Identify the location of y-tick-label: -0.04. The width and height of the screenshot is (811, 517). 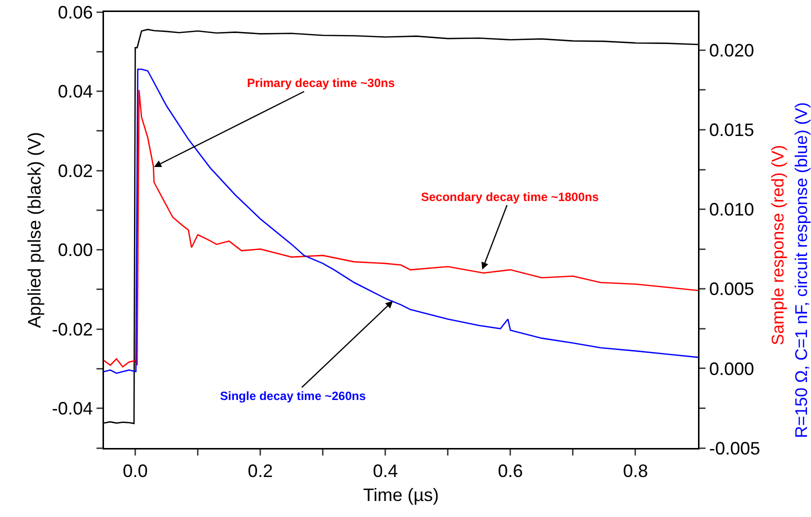
(72, 408).